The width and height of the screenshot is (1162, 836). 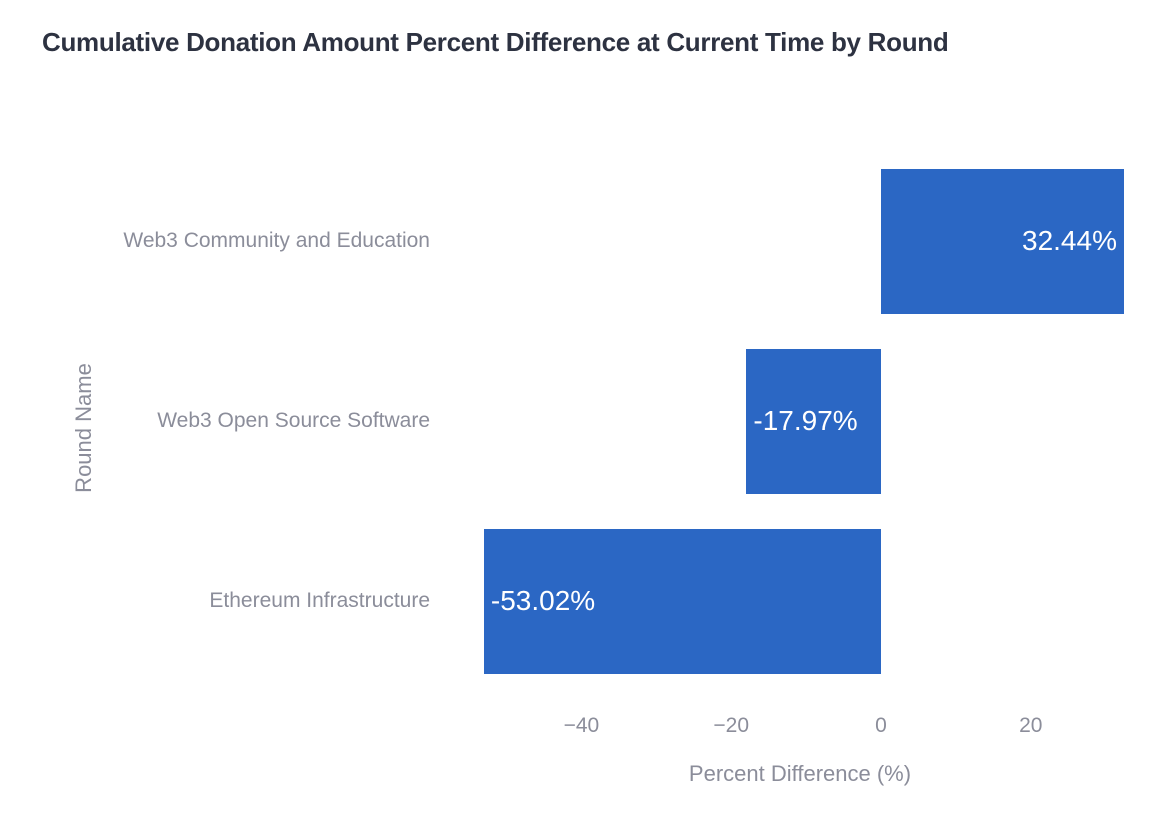 What do you see at coordinates (581, 725) in the screenshot?
I see `x-tick-label: −40` at bounding box center [581, 725].